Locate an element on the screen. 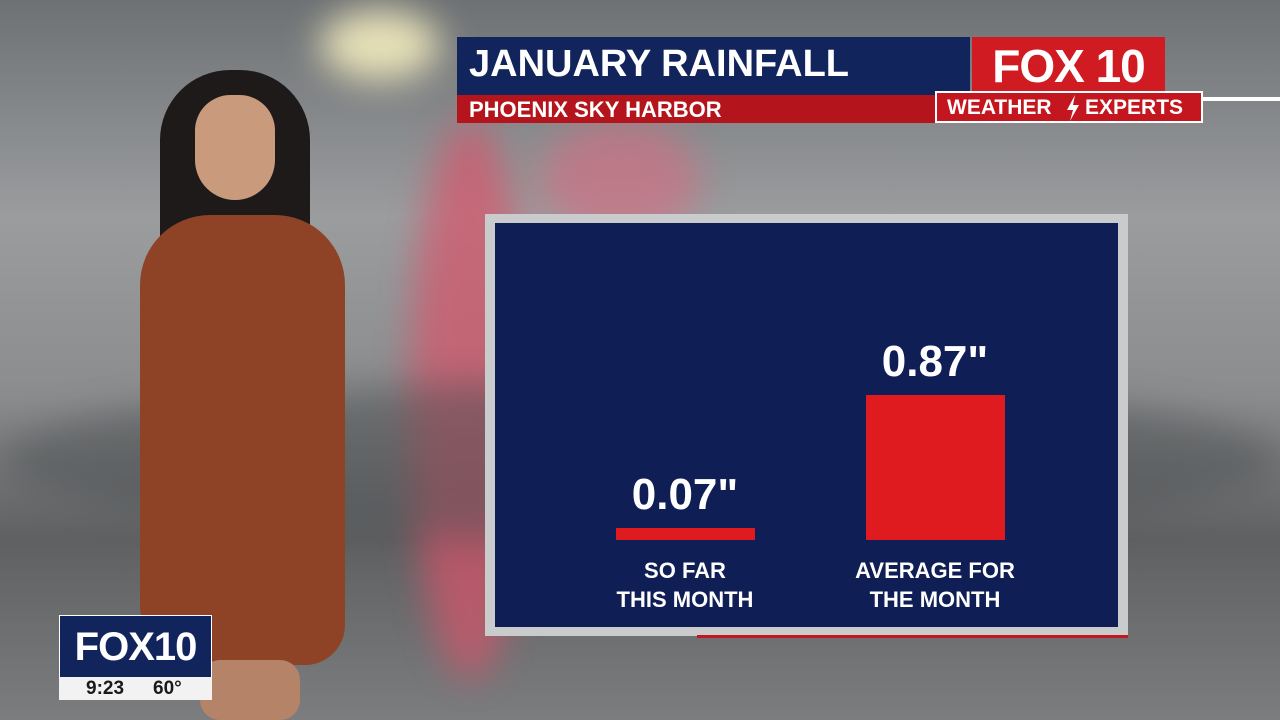 This screenshot has height=720, width=1280. logo-box: FOX 10 is located at coordinates (1068, 64).